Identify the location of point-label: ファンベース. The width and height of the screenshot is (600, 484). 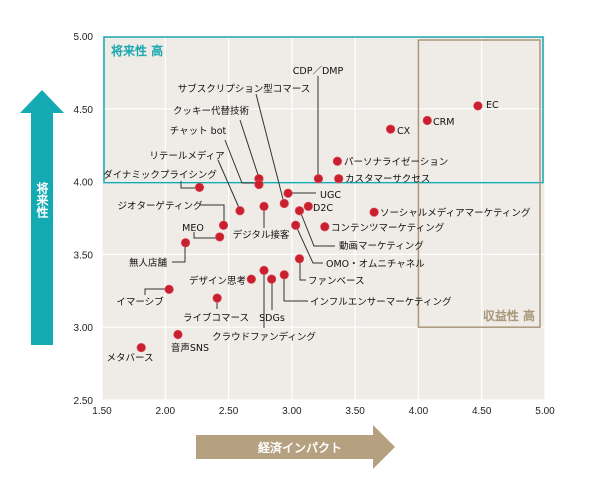
(336, 281).